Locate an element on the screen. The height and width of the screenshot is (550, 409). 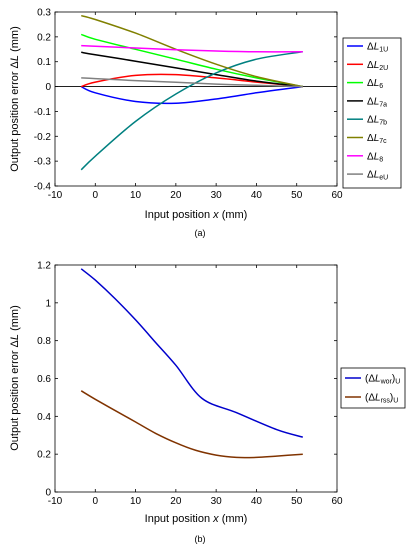
panel-b-legend: (ΔLwor)U (ΔLrss)U is located at coordinates (373, 388).